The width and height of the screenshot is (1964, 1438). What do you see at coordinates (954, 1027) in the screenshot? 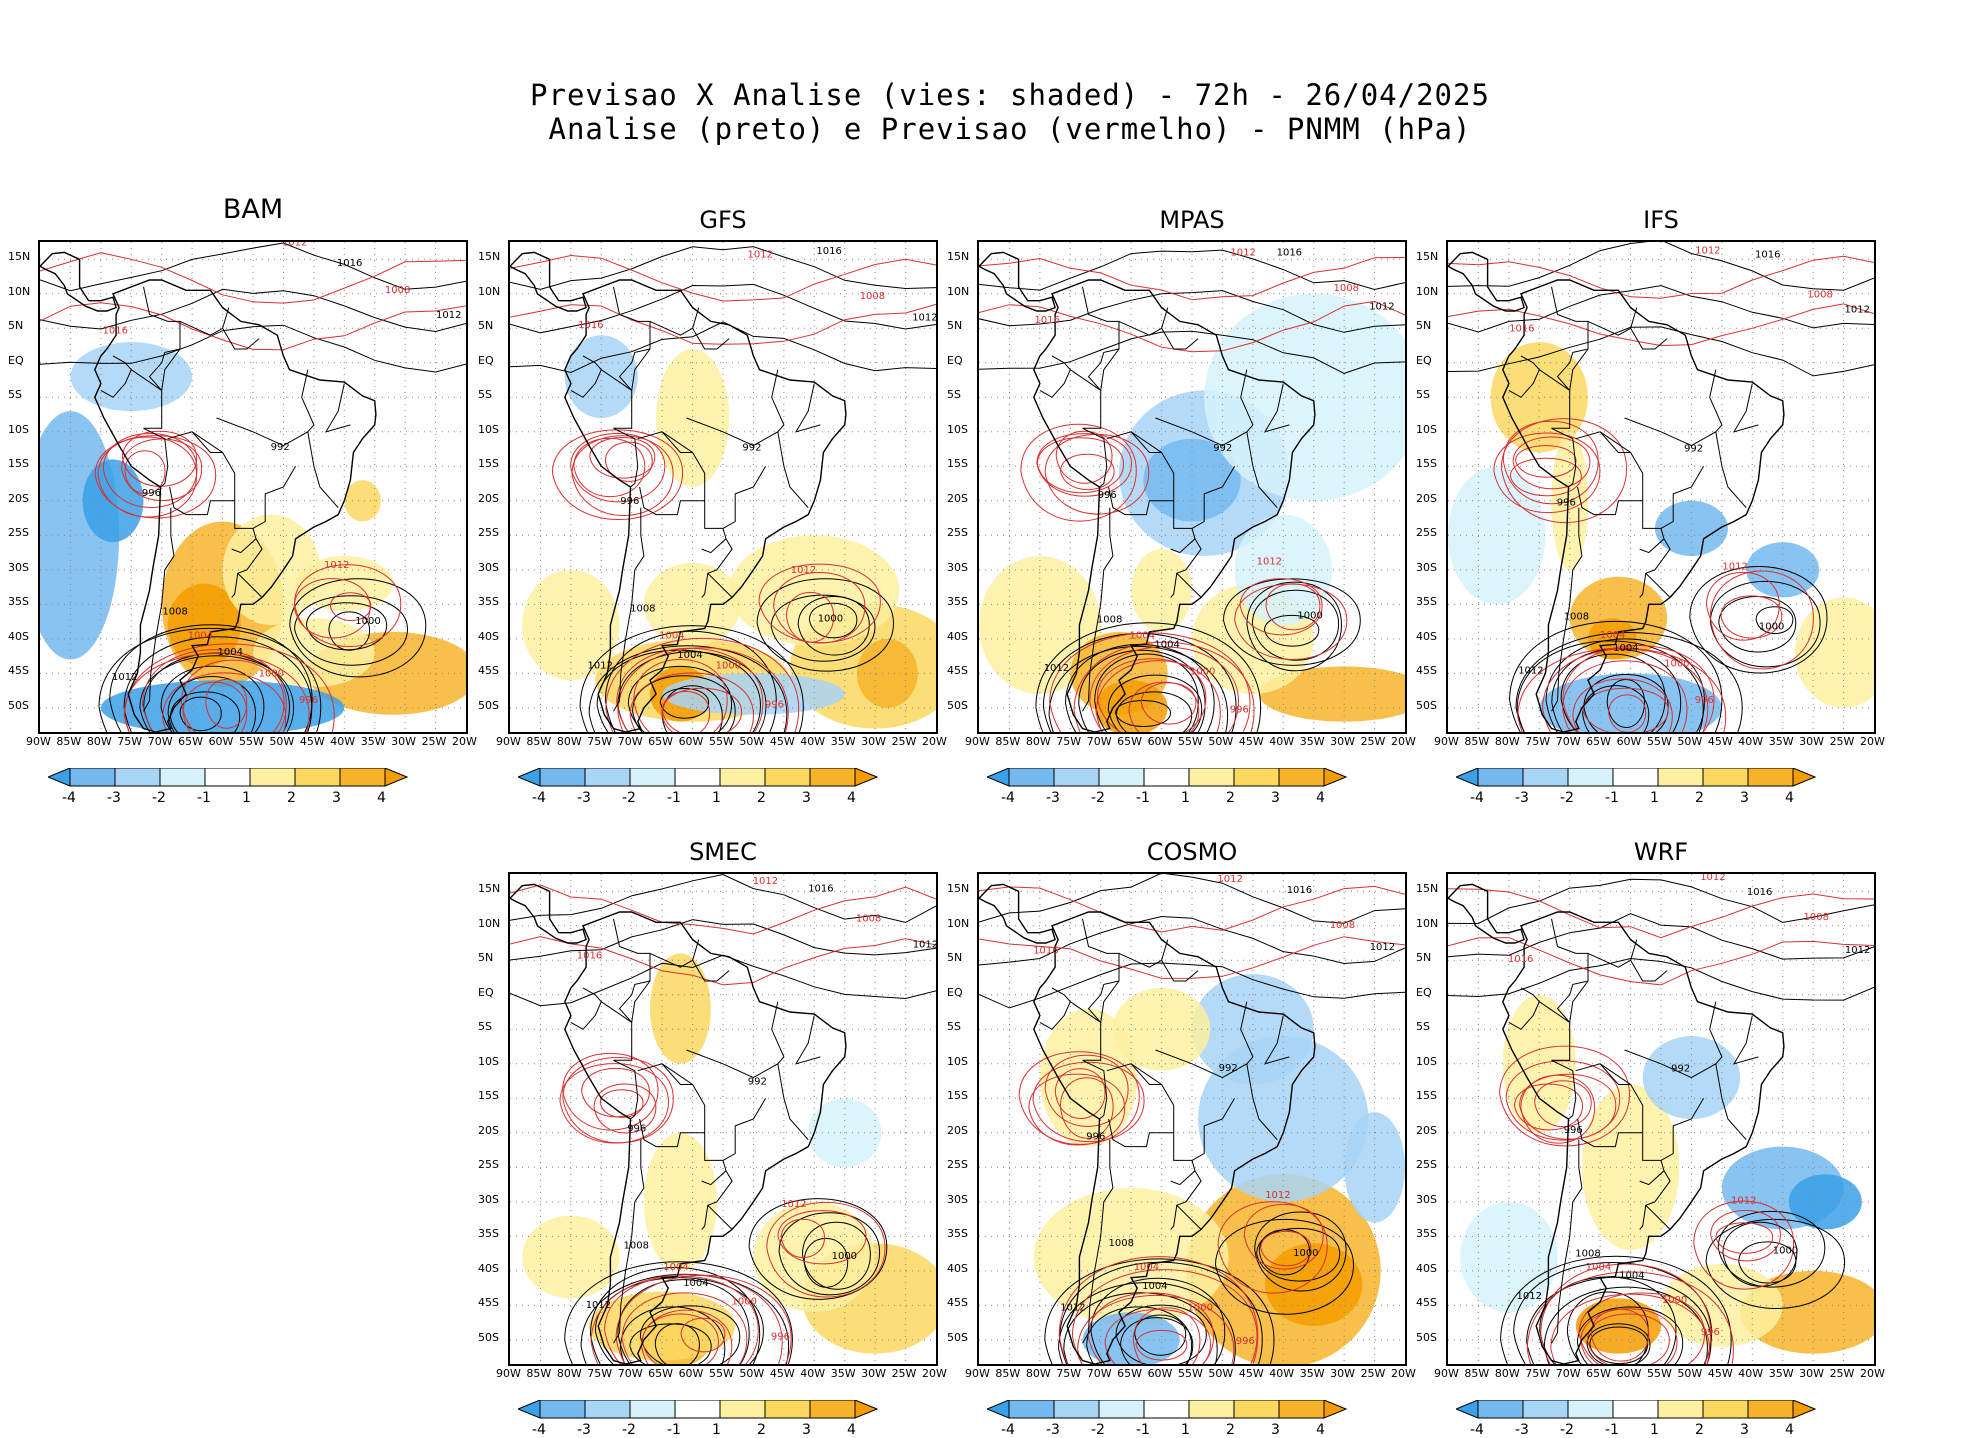
I see `lat-label: 5S` at bounding box center [954, 1027].